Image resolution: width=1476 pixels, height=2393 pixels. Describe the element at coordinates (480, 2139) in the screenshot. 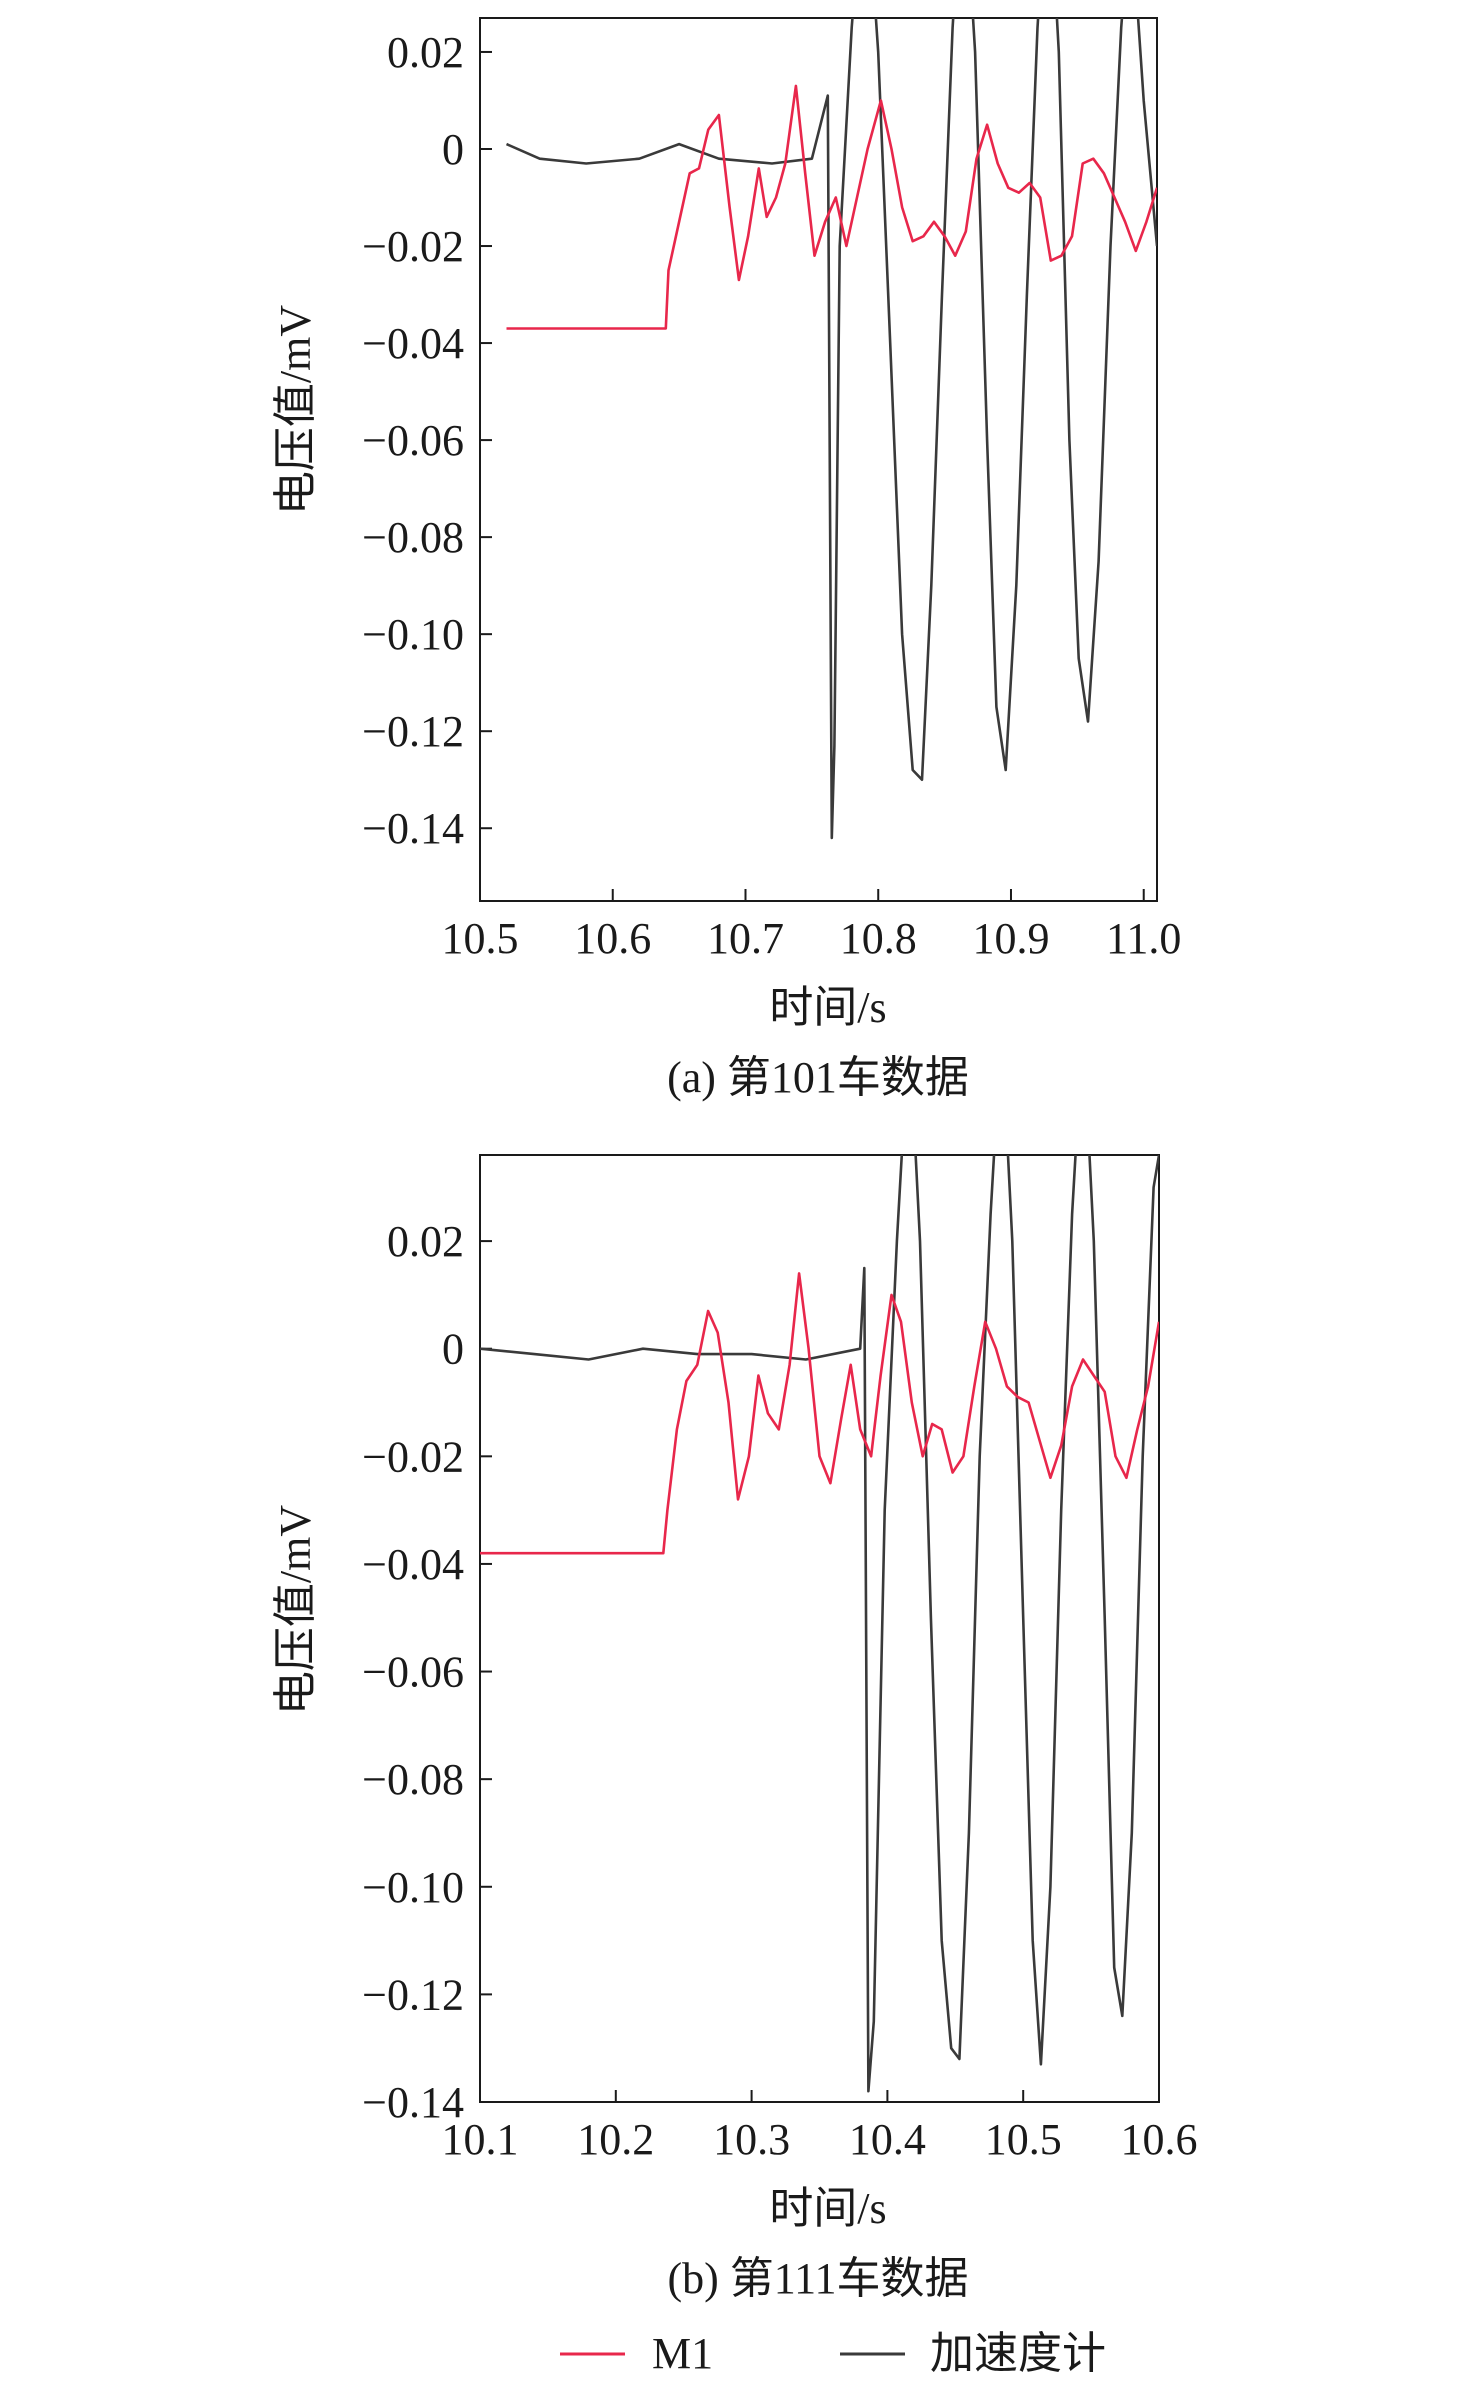

I see `x-tick-label: 10.1` at that location.